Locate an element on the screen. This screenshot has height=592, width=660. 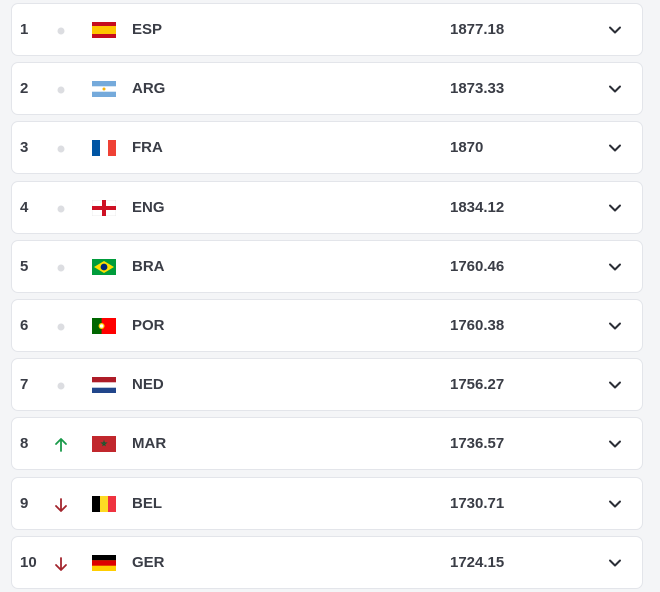
rank: 3 is located at coordinates (24, 148).